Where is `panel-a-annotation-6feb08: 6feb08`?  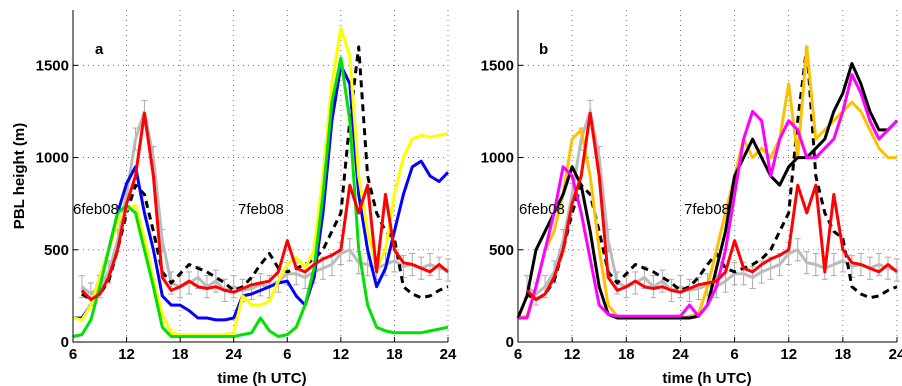
panel-a-annotation-6feb08: 6feb08 is located at coordinates (96, 209).